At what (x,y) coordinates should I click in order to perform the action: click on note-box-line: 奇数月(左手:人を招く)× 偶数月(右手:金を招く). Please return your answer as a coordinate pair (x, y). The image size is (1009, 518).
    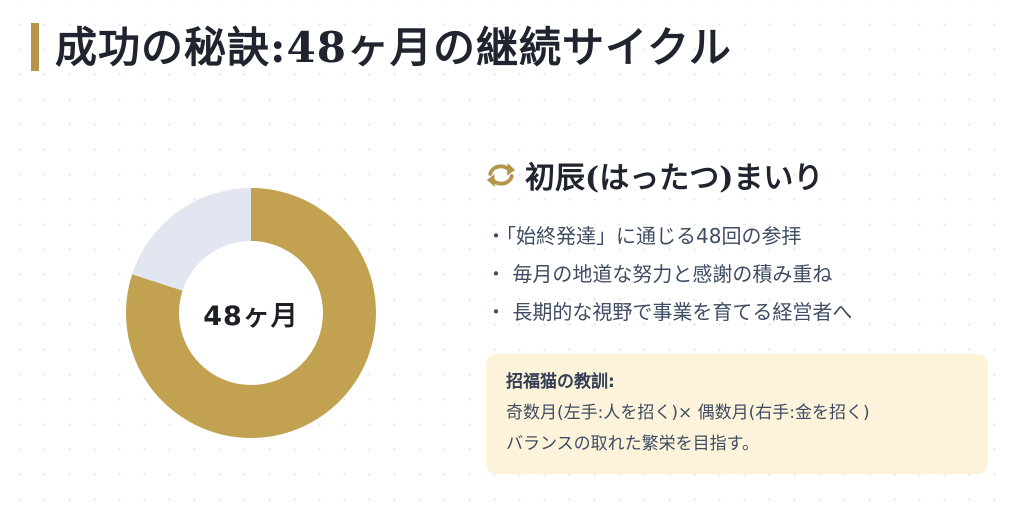
    Looking at the image, I should click on (688, 413).